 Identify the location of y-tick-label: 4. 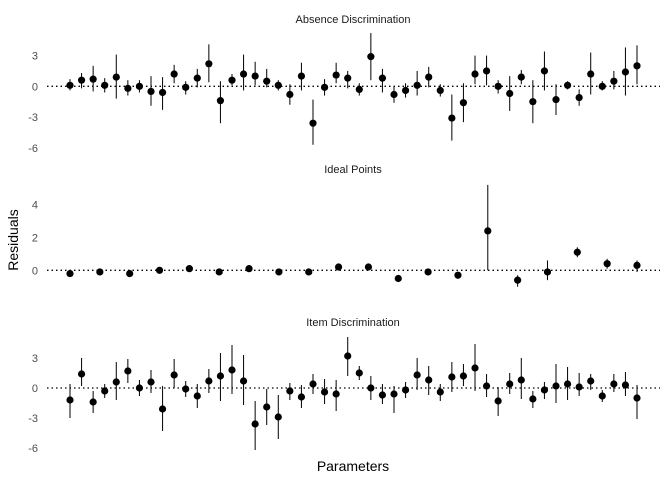
(35, 206).